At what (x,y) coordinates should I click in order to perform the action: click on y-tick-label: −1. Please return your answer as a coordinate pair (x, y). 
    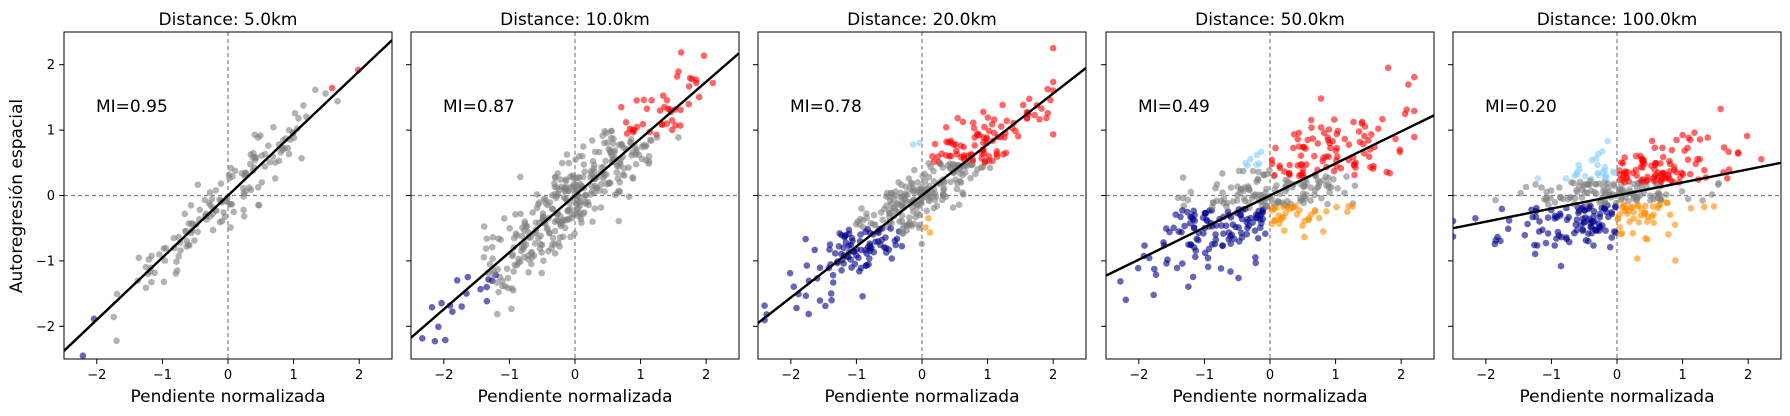
    Looking at the image, I should click on (45, 261).